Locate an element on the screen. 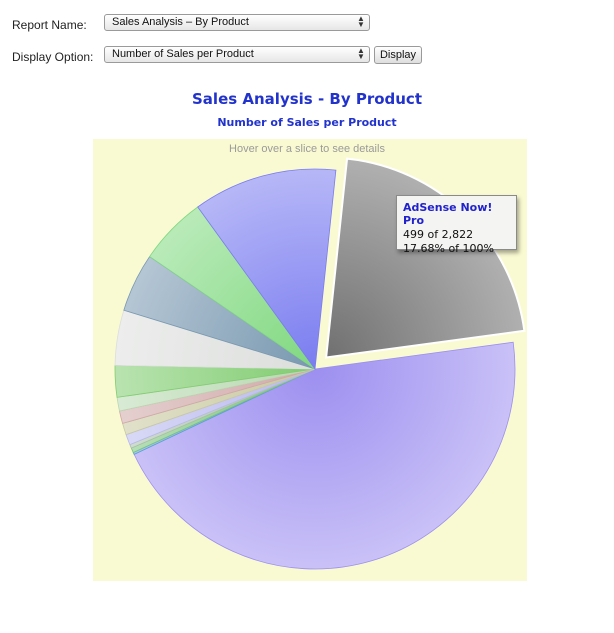 This screenshot has height=633, width=614. display-button: Display is located at coordinates (398, 55).